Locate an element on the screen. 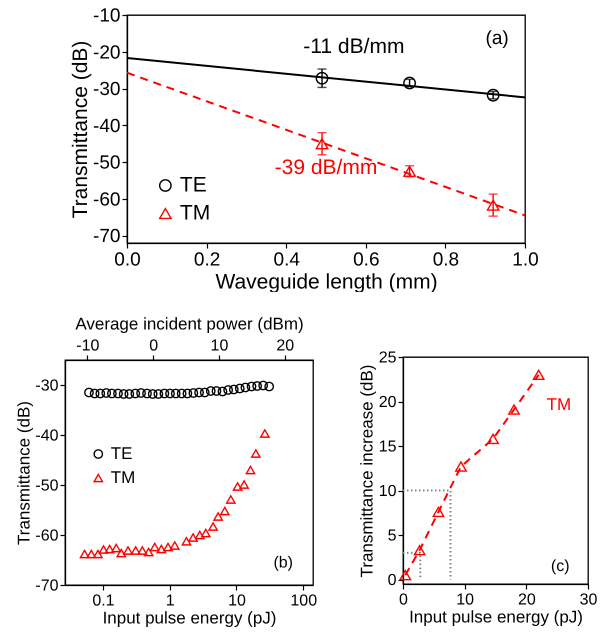 This screenshot has height=633, width=600. x-tick-label: 1.0 is located at coordinates (525, 260).